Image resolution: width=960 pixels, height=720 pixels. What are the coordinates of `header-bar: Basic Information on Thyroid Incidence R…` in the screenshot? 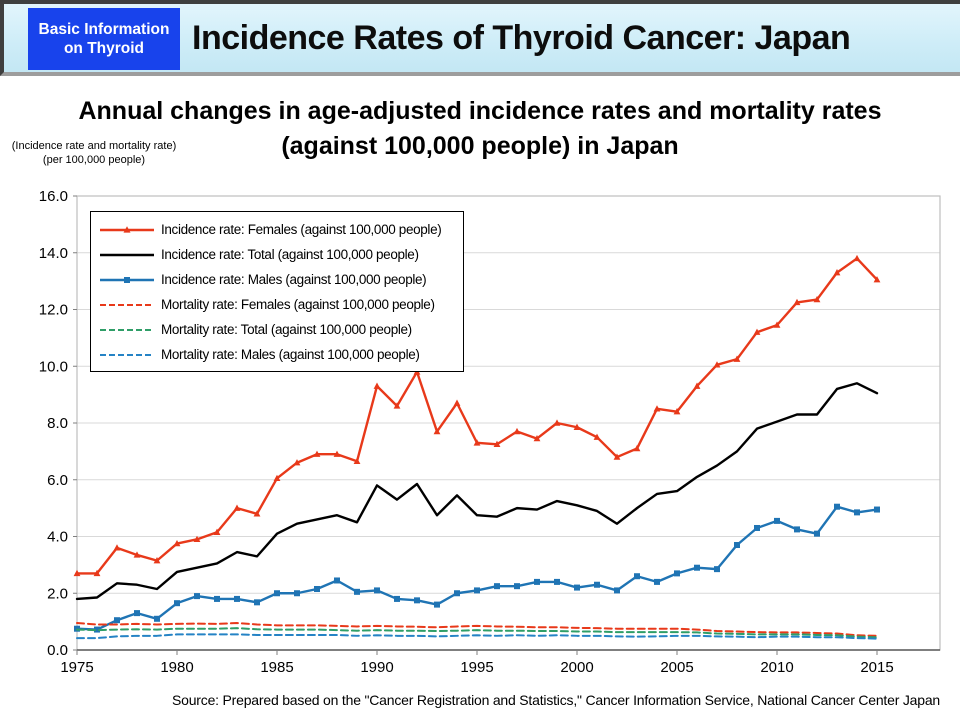 It's located at (480, 38).